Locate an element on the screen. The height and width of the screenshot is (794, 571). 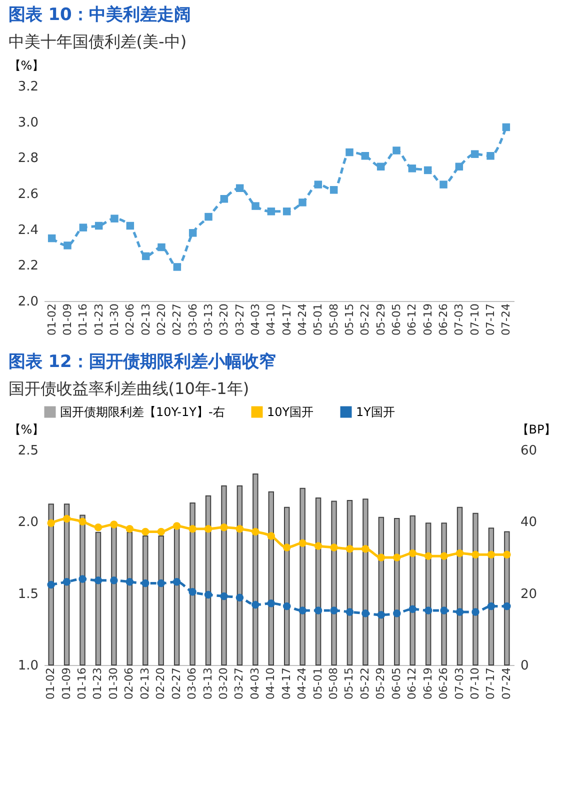
y2-tick-label: 40 is located at coordinates (529, 522).